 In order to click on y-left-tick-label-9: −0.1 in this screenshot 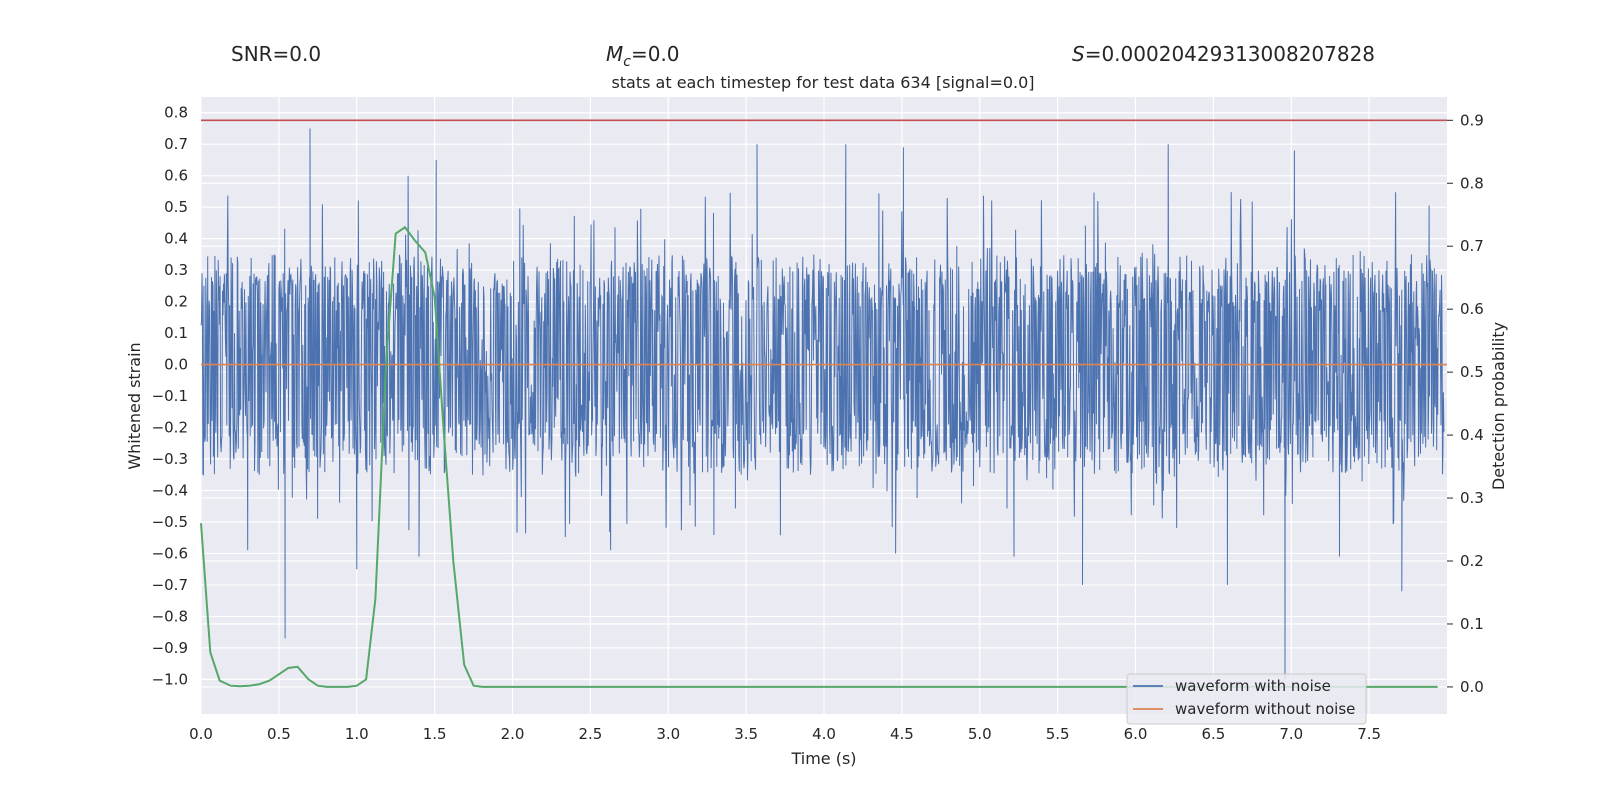, I will do `click(170, 396)`.